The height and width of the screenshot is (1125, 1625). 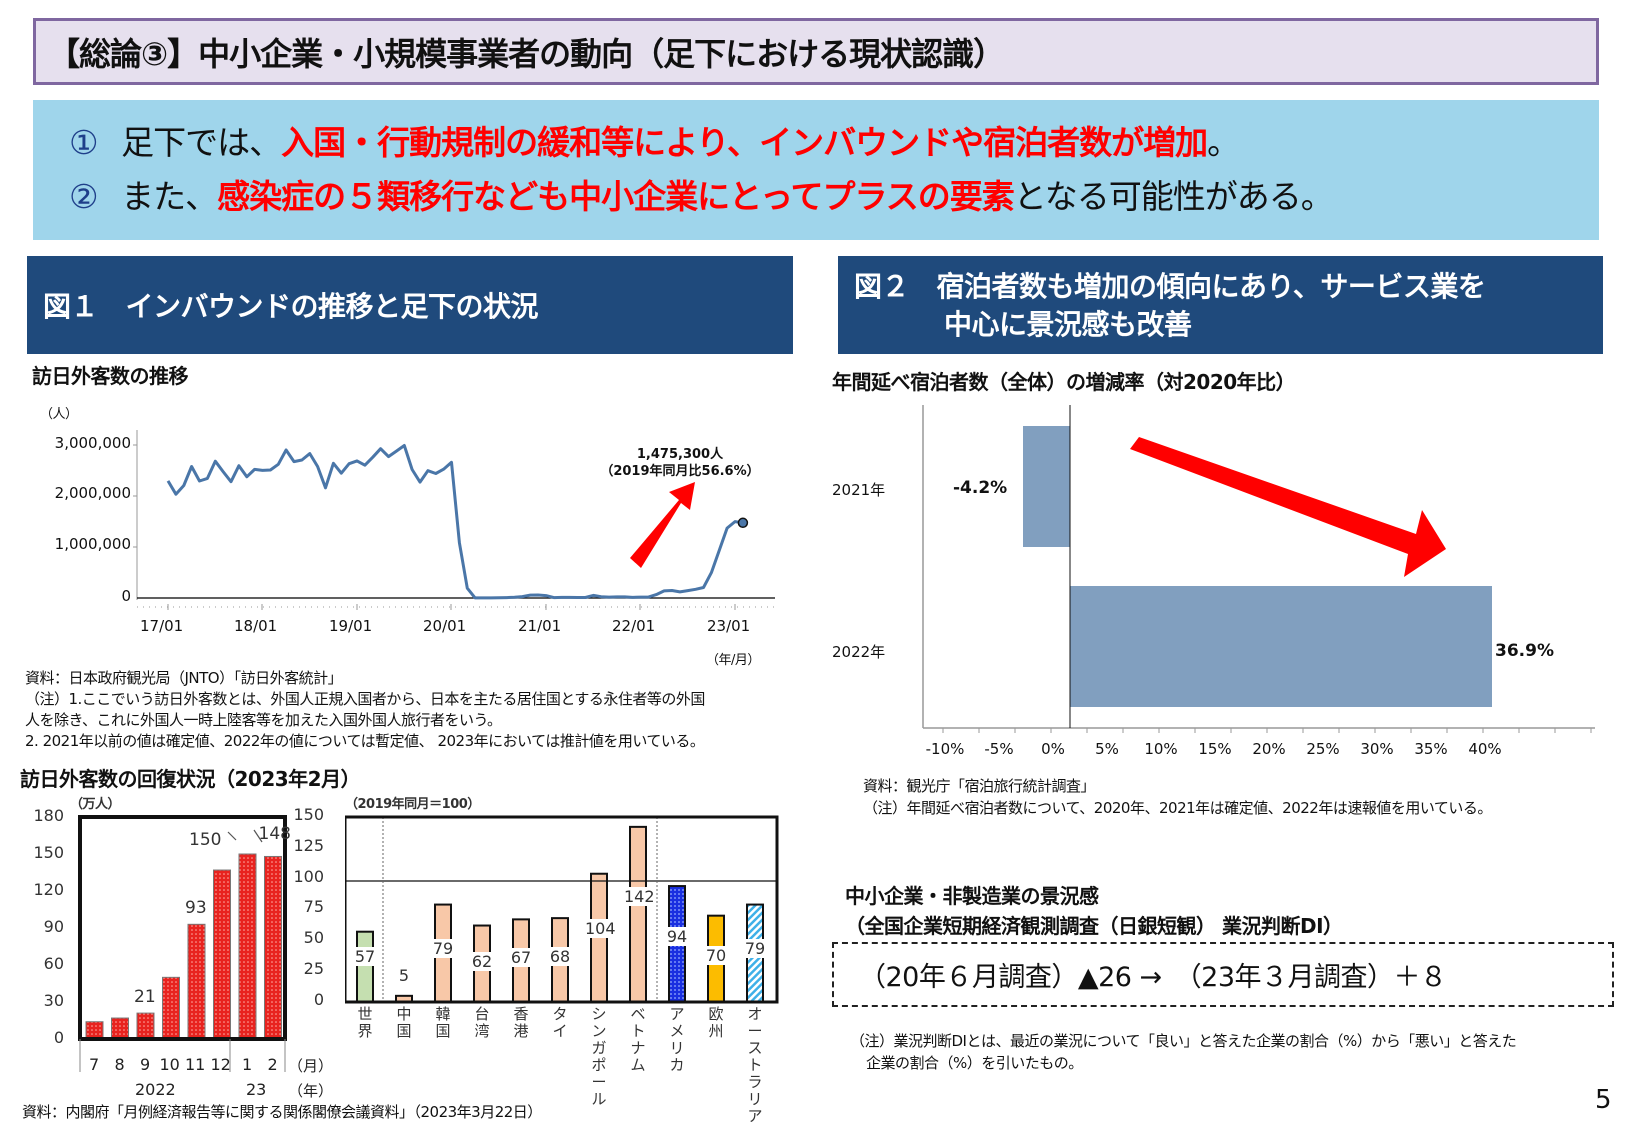 What do you see at coordinates (1153, 977) in the screenshot?
I see `di-value: （20年６月調査）▲26 → （23年３月調査）＋８` at bounding box center [1153, 977].